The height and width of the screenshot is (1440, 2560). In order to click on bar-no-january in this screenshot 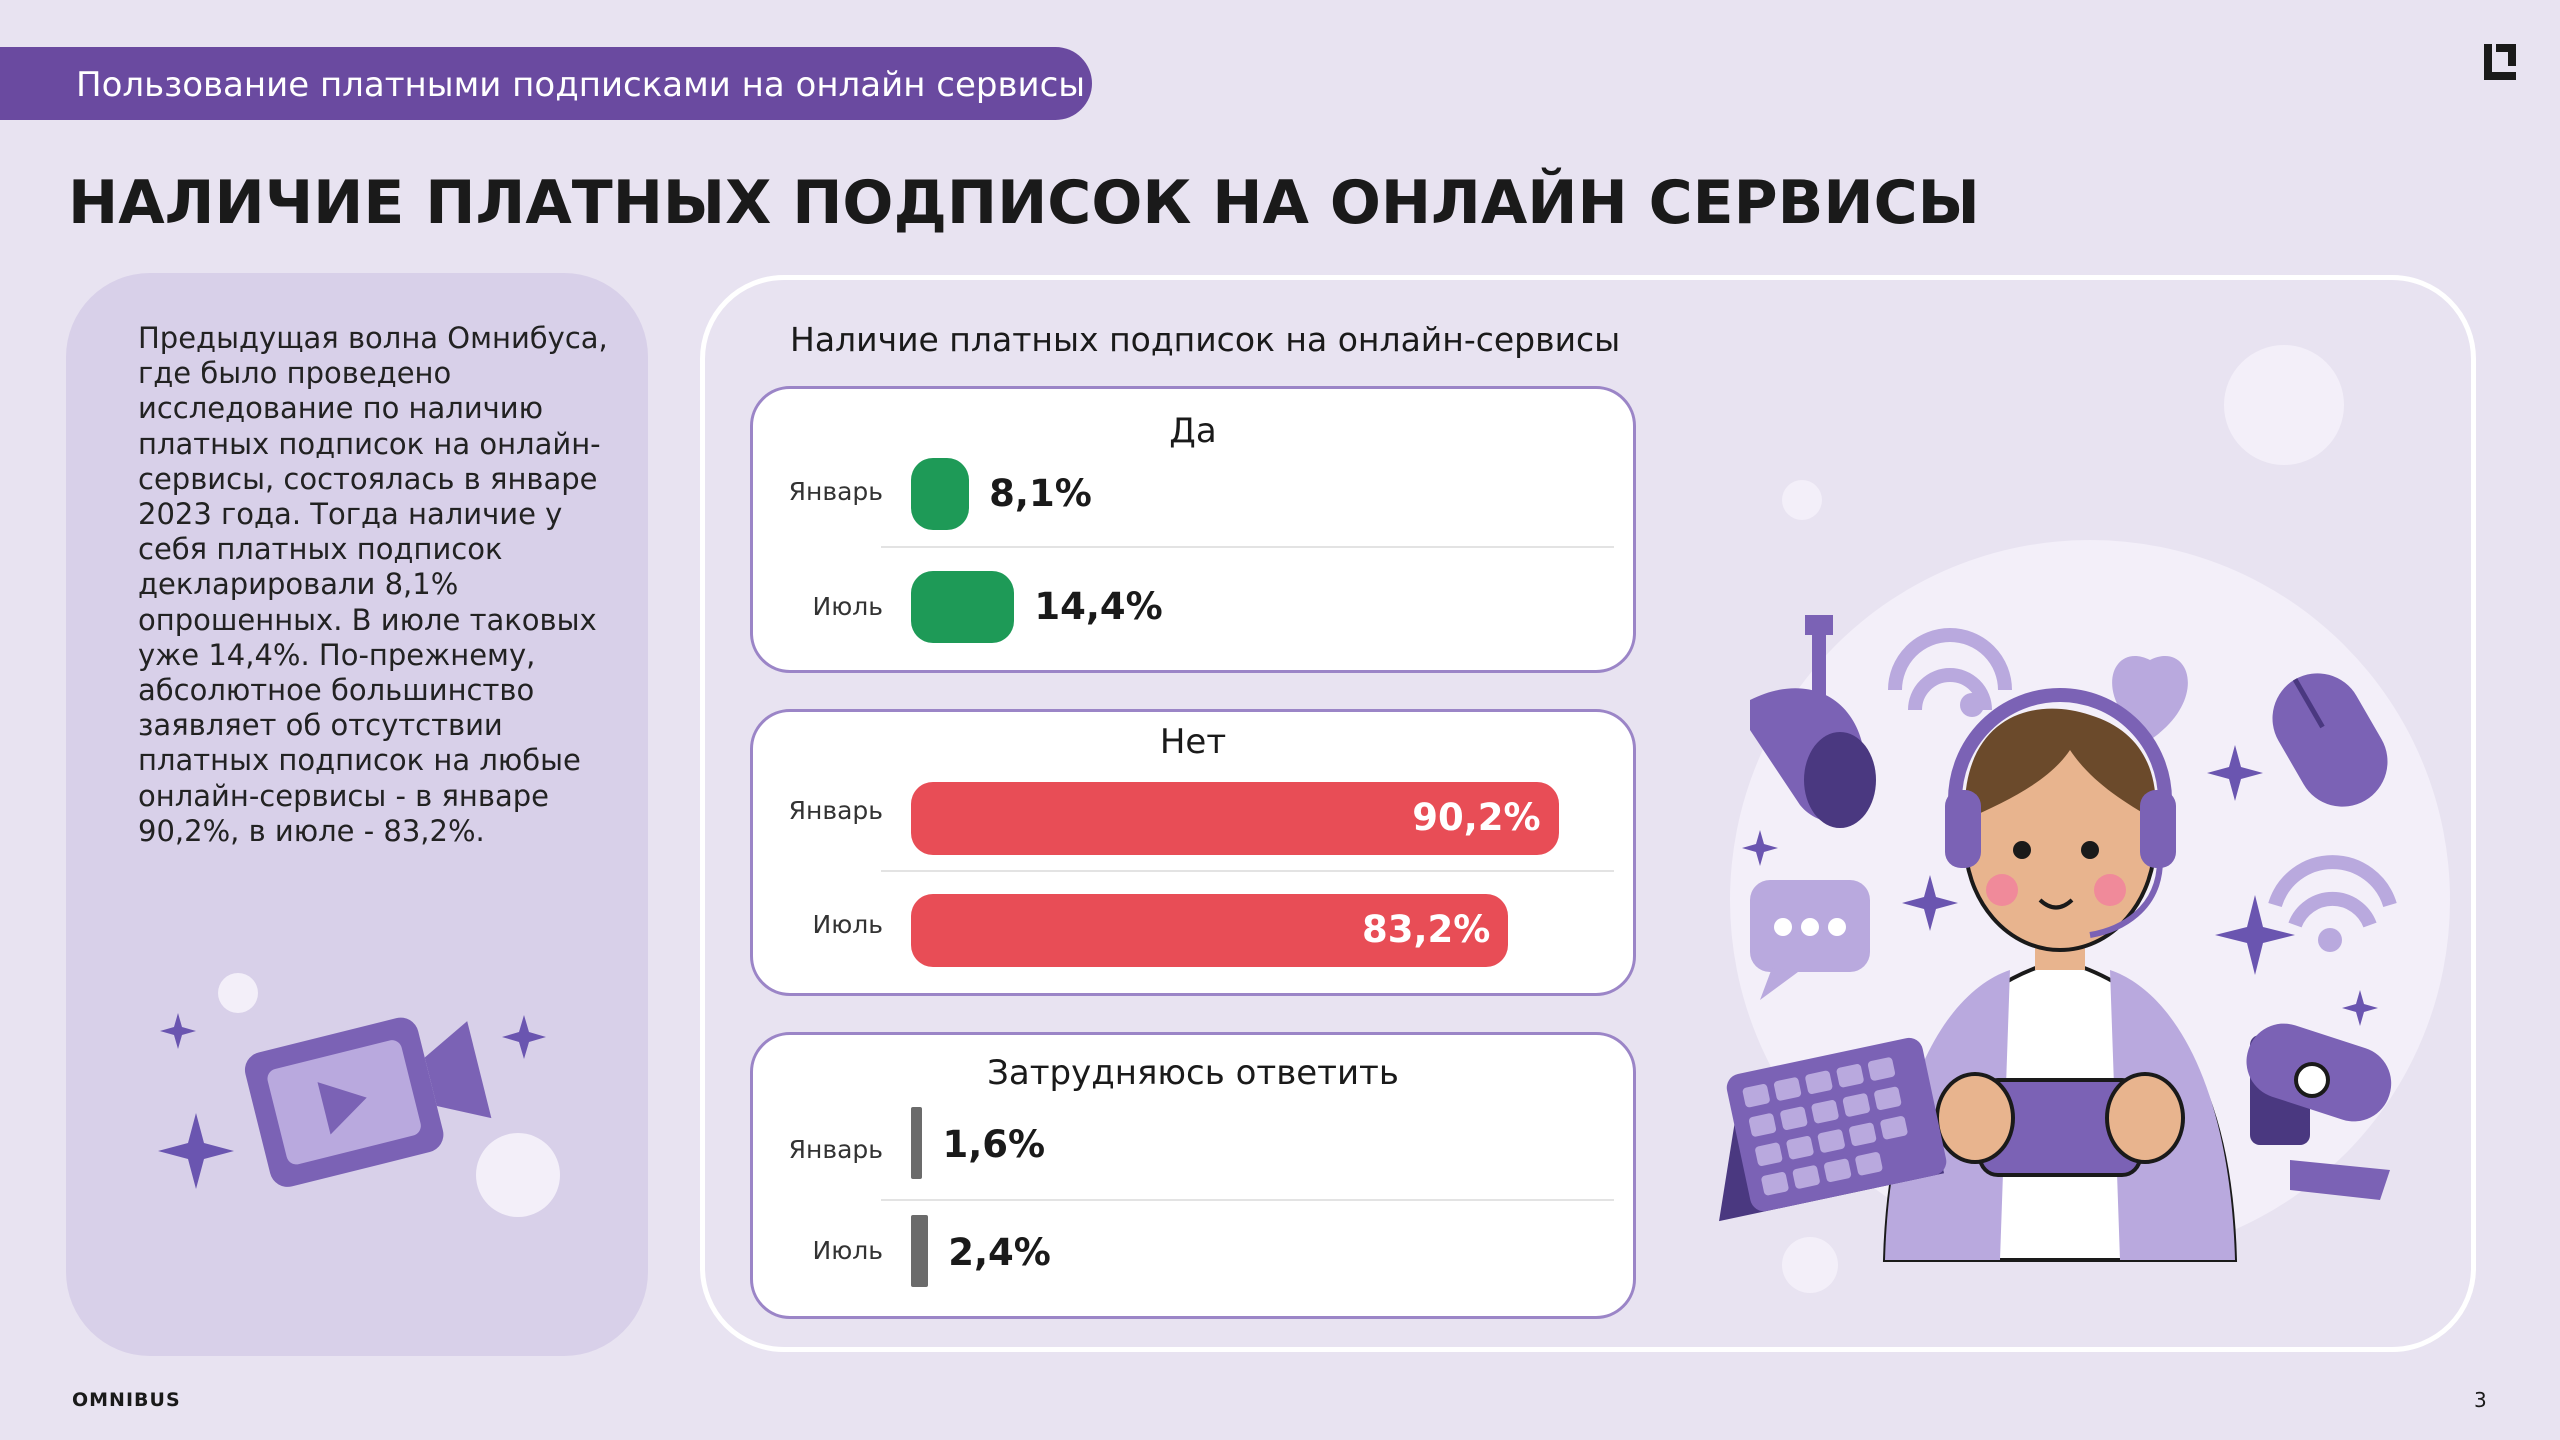, I will do `click(1235, 818)`.